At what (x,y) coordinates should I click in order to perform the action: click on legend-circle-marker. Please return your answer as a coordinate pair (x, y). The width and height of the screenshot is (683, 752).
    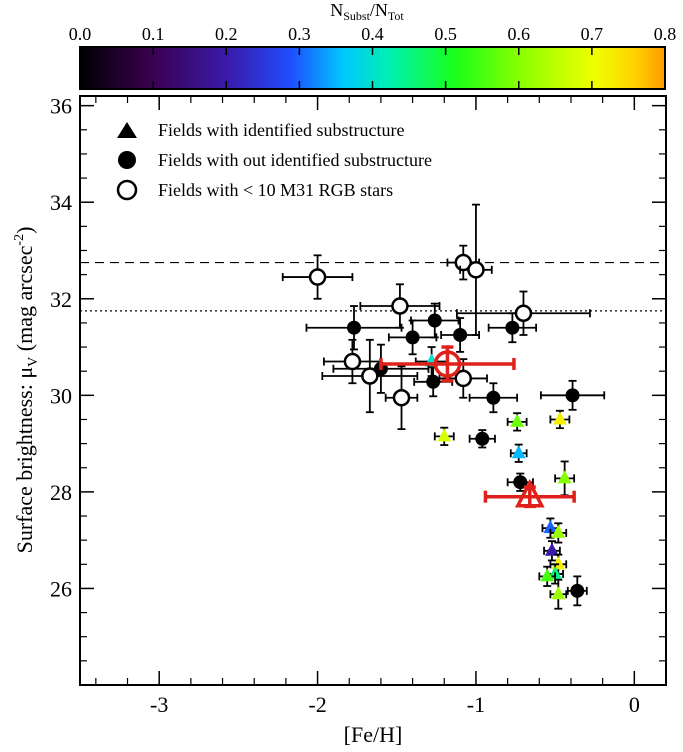
    Looking at the image, I should click on (127, 160).